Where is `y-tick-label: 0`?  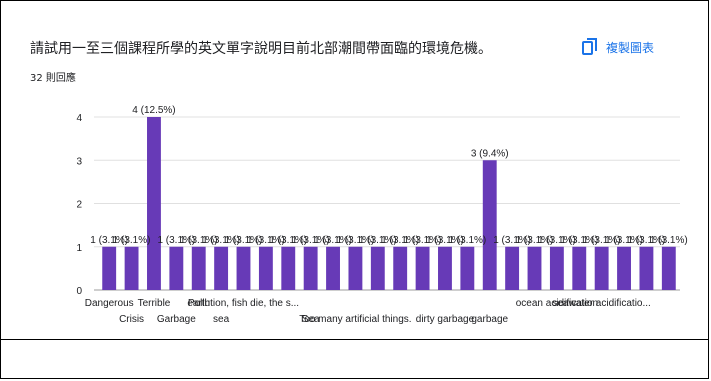 y-tick-label: 0 is located at coordinates (79, 291).